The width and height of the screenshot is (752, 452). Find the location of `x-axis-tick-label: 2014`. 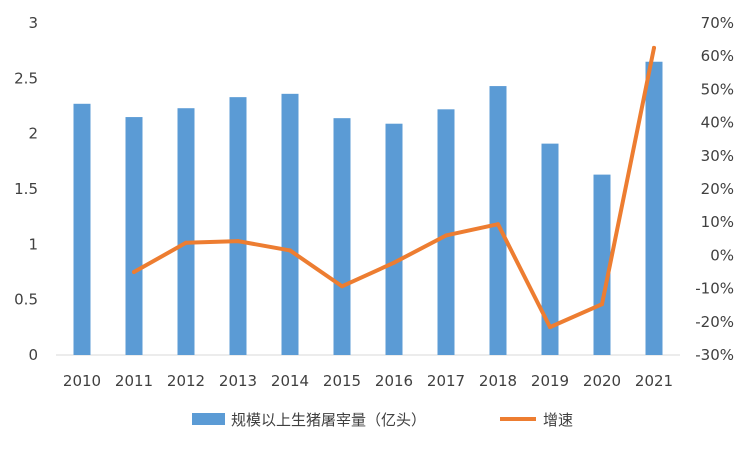

x-axis-tick-label: 2014 is located at coordinates (290, 381).